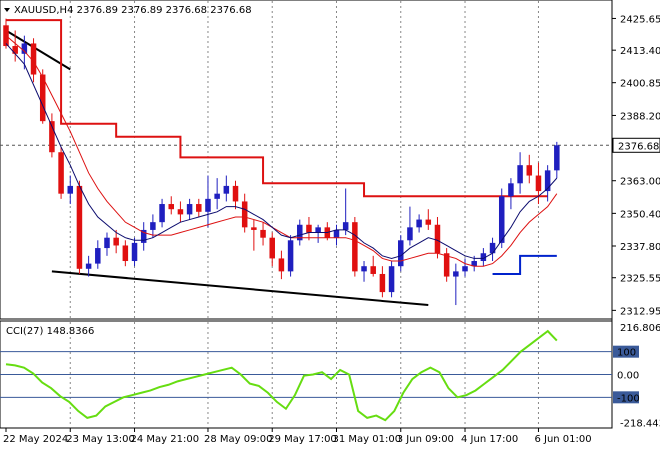 The width and height of the screenshot is (660, 454). Describe the element at coordinates (640, 182) in the screenshot. I see `price-tick-label: 2363.00` at that location.